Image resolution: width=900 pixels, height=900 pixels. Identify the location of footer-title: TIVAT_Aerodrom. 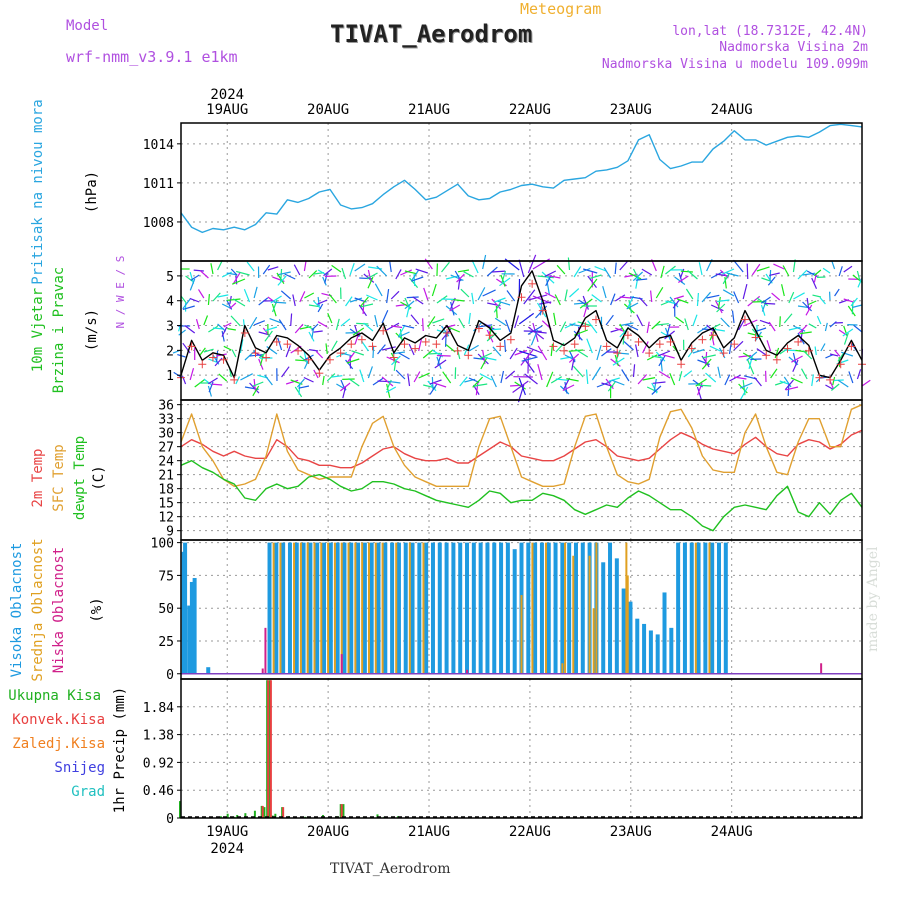
(390, 869).